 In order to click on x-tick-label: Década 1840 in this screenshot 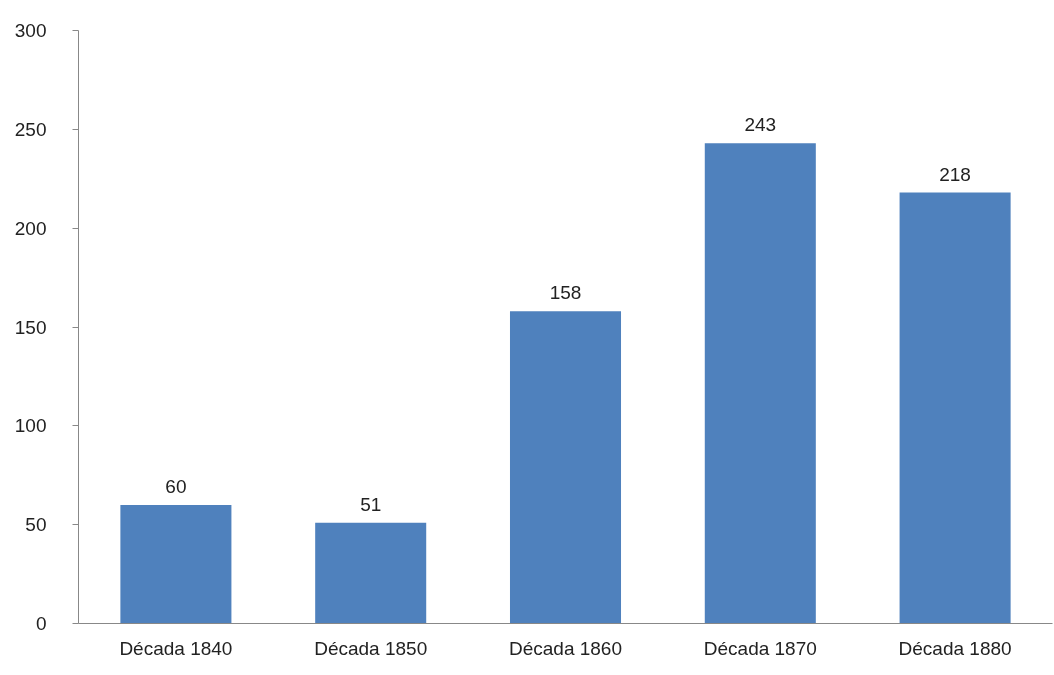, I will do `click(176, 648)`.